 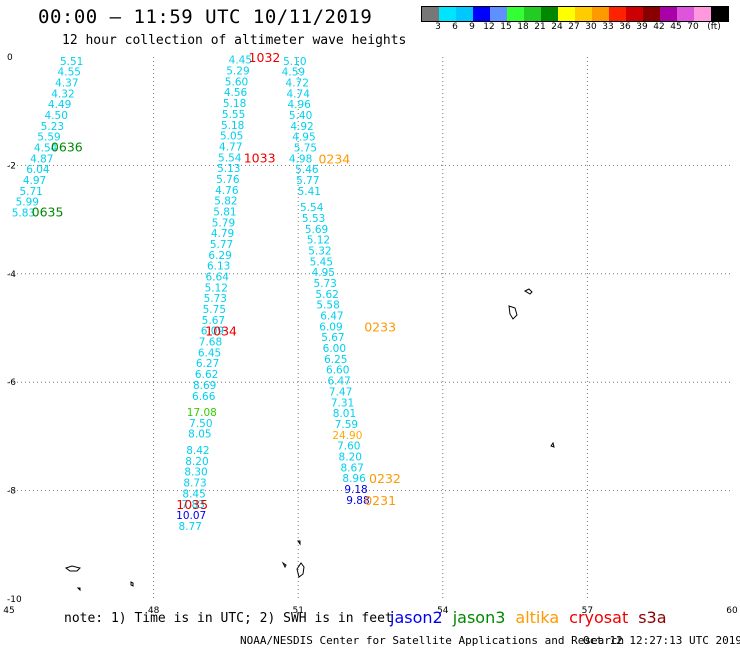 I want to click on y-tick-label: -4, so click(x=11, y=275).